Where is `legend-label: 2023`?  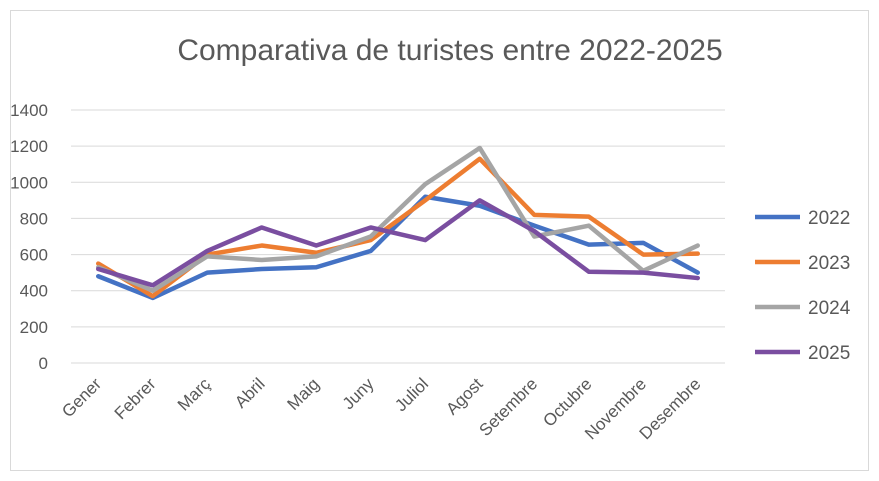 legend-label: 2023 is located at coordinates (829, 263).